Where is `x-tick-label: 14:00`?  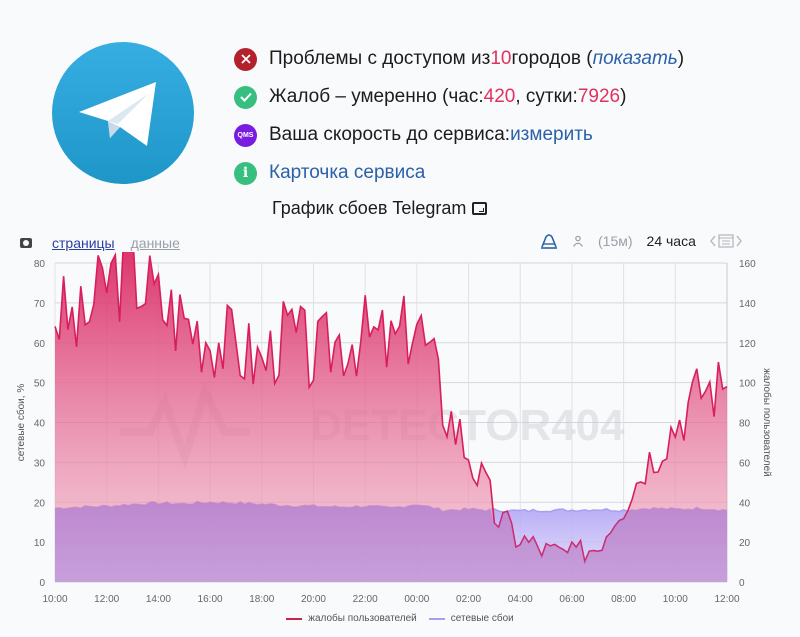
x-tick-label: 14:00 is located at coordinates (158, 599).